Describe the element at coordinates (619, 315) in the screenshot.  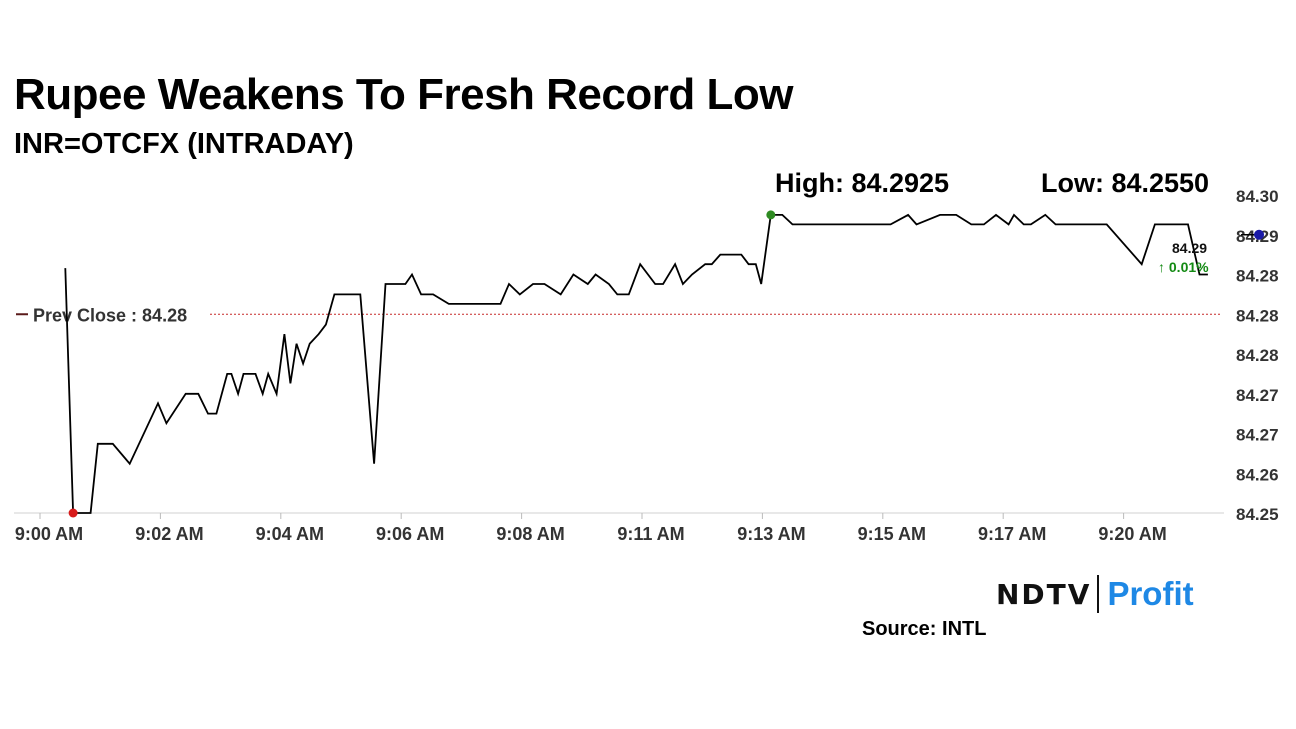
I see `prev-close-group: Prev Close : 84.28` at that location.